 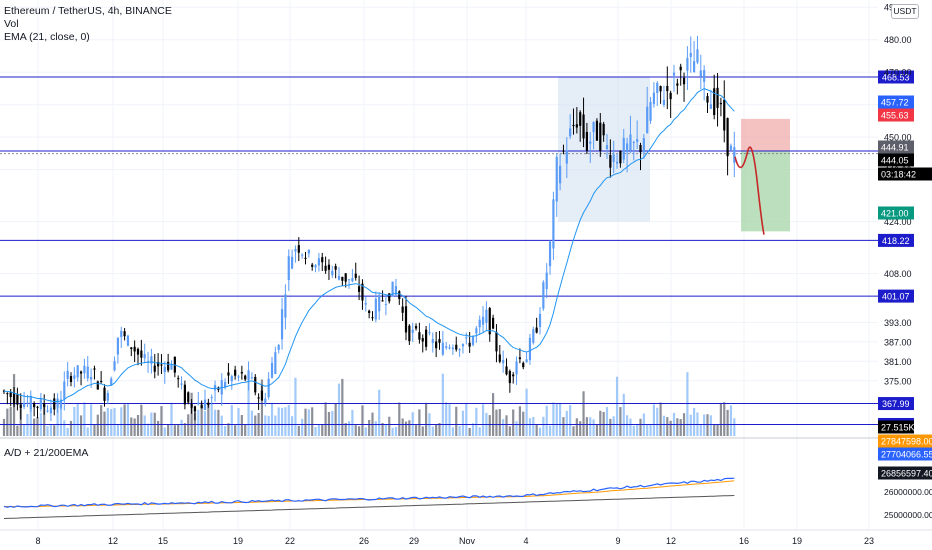 What do you see at coordinates (369, 507) in the screenshot?
I see `ad-ema200-line` at bounding box center [369, 507].